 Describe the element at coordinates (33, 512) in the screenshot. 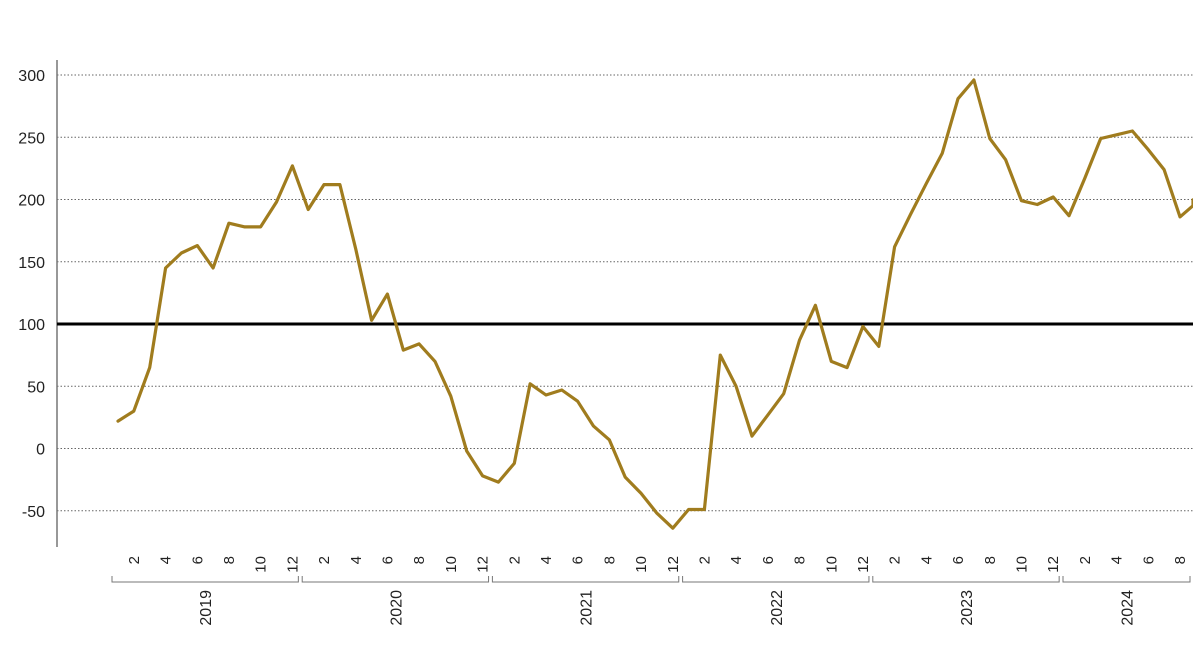

I see `y-tick-label: -50` at that location.